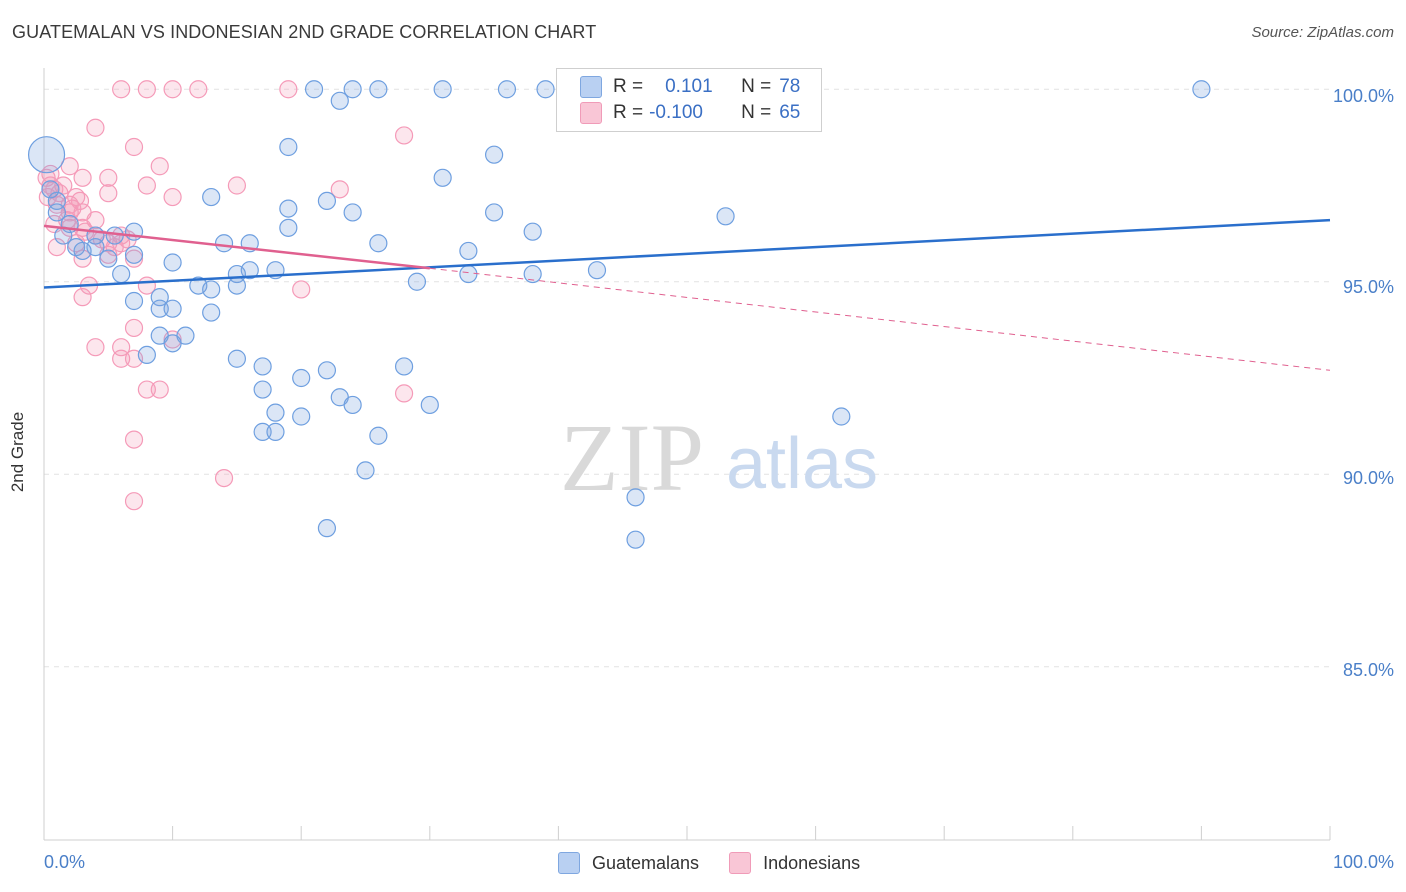 Image resolution: width=1406 pixels, height=892 pixels. What do you see at coordinates (1363, 96) in the screenshot?
I see `y-tick-label: 100.0%` at bounding box center [1363, 96].